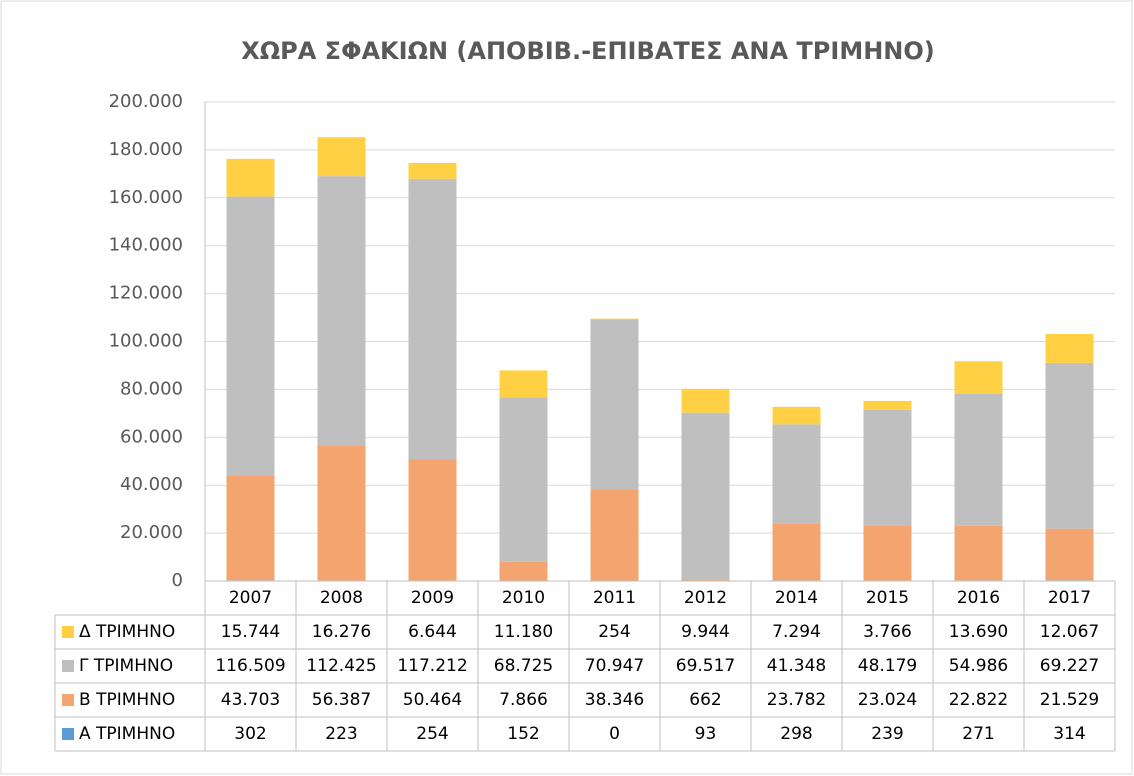 Image resolution: width=1134 pixels, height=776 pixels. I want to click on x-tick-label: 2009, so click(432, 598).